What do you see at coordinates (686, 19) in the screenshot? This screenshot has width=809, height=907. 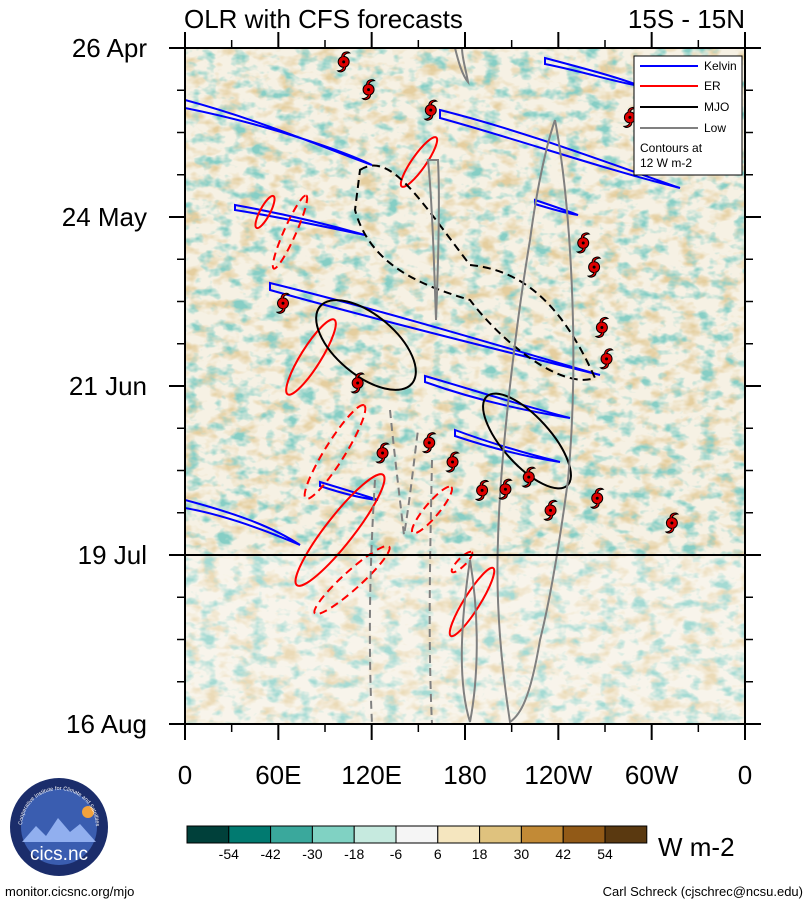 I see `chart-subtitle: 15S - 15N` at bounding box center [686, 19].